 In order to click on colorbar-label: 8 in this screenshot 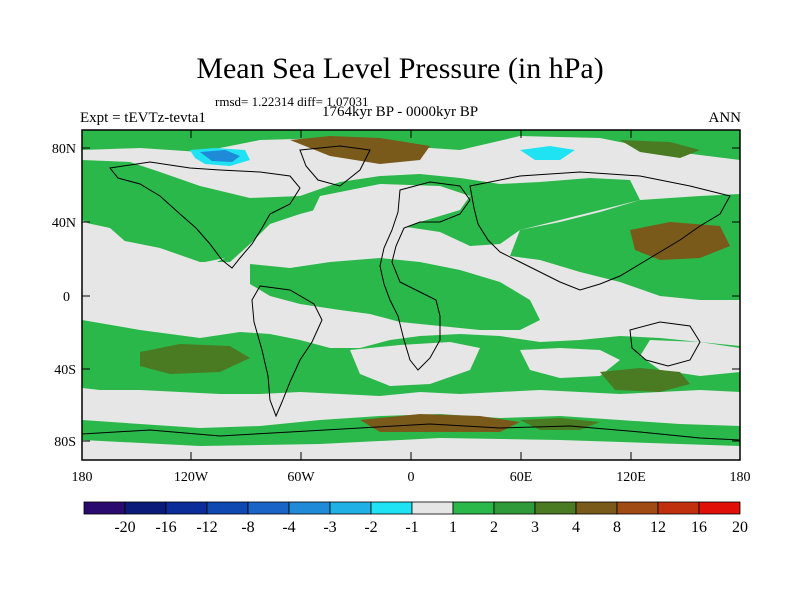, I will do `click(617, 527)`.